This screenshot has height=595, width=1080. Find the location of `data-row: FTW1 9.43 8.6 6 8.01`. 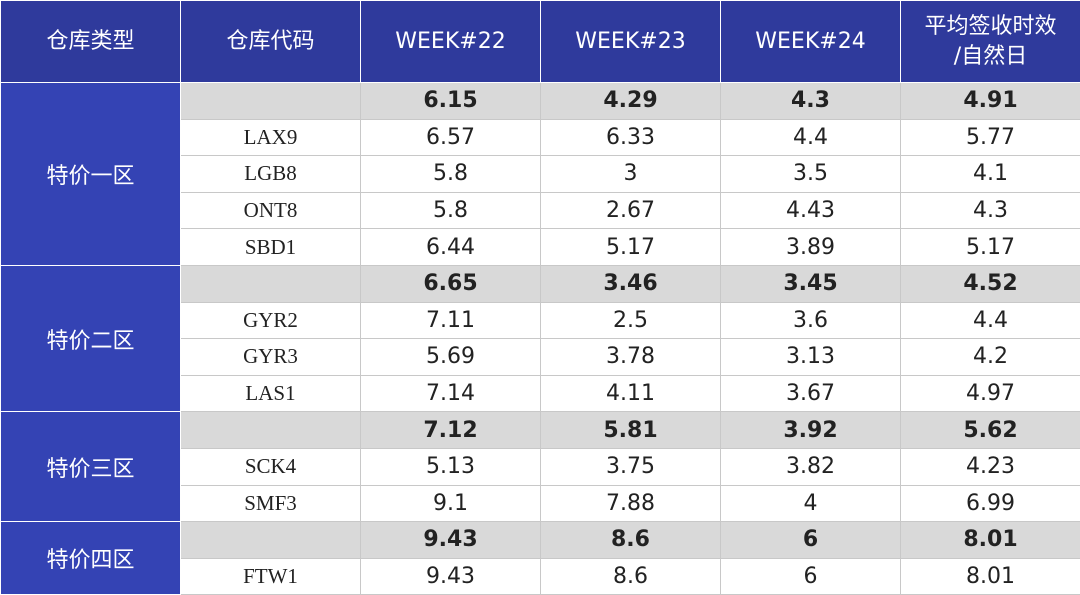

data-row: FTW1 9.43 8.6 6 8.01 is located at coordinates (540, 576).